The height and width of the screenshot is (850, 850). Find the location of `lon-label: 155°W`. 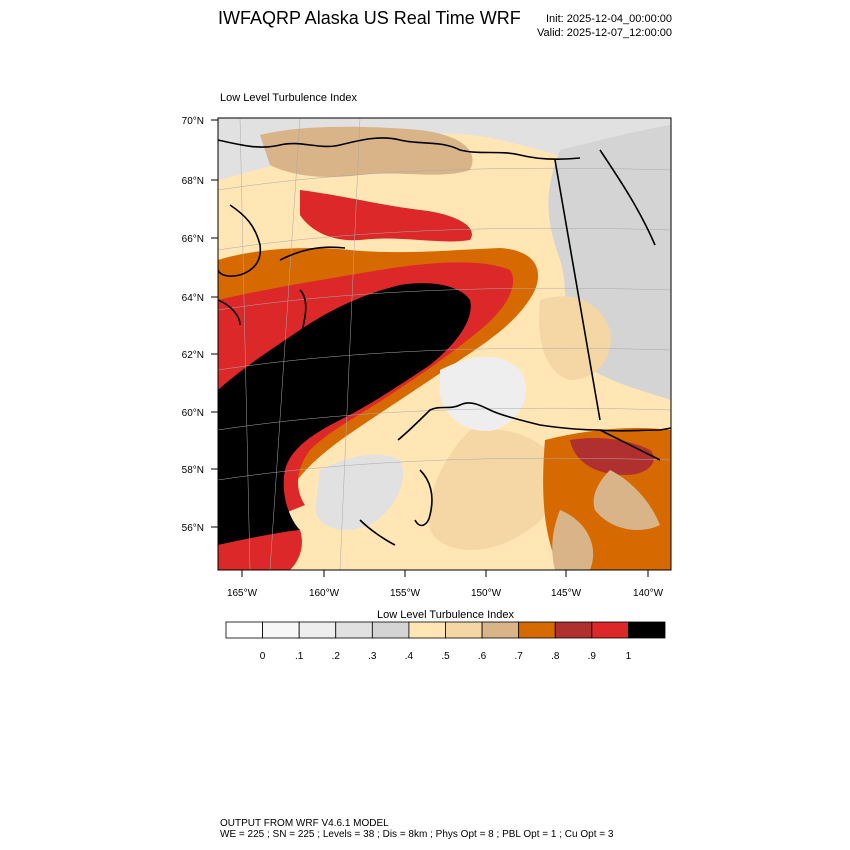

lon-label: 155°W is located at coordinates (405, 593).